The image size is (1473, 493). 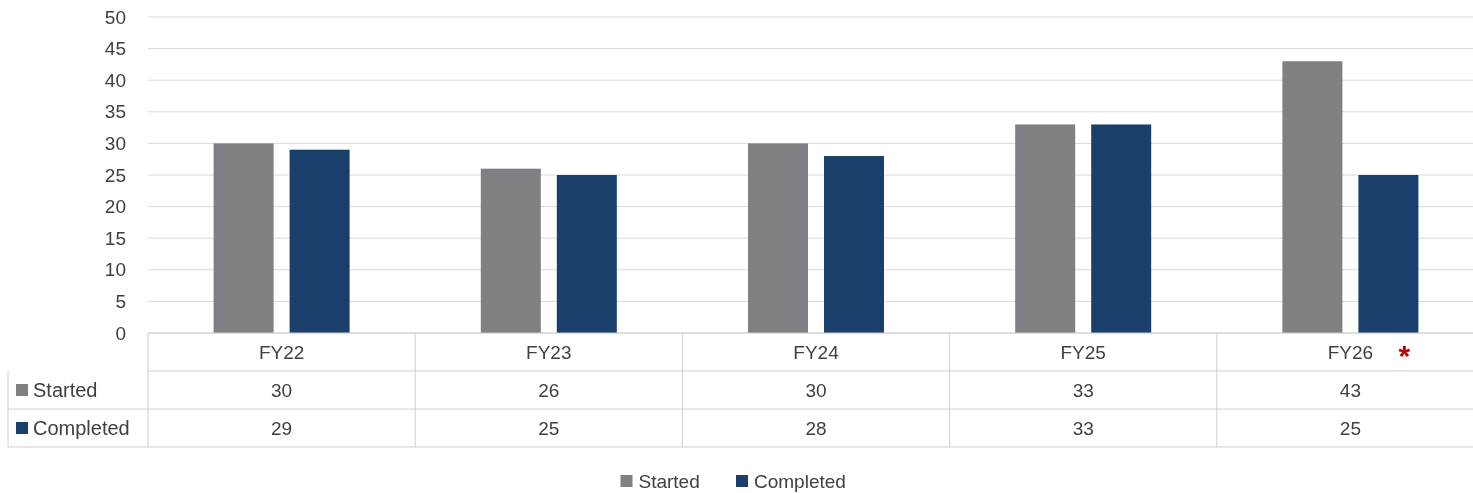 I want to click on data-label: 28, so click(x=816, y=428).